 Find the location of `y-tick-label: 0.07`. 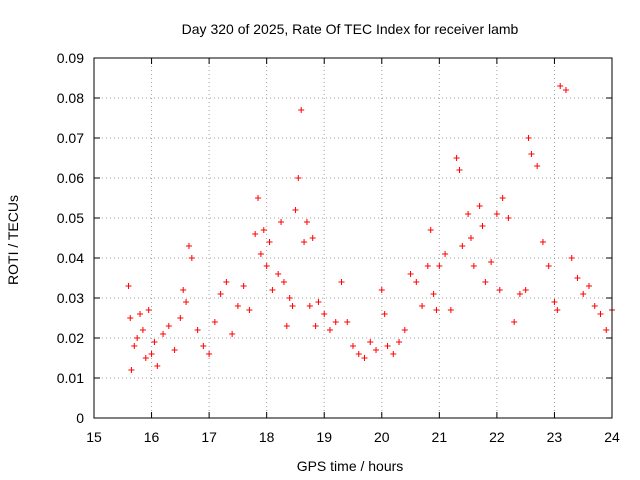

y-tick-label: 0.07 is located at coordinates (70, 138).